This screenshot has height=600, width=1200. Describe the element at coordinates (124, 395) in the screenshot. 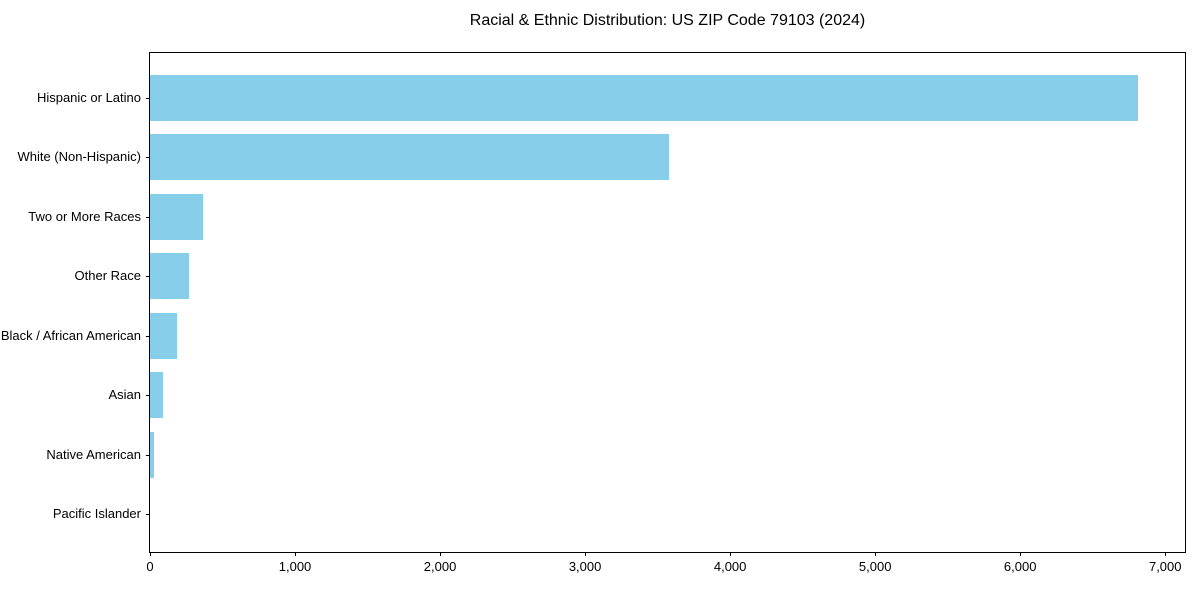

I see `y-axis-label-asian: Asian` at that location.